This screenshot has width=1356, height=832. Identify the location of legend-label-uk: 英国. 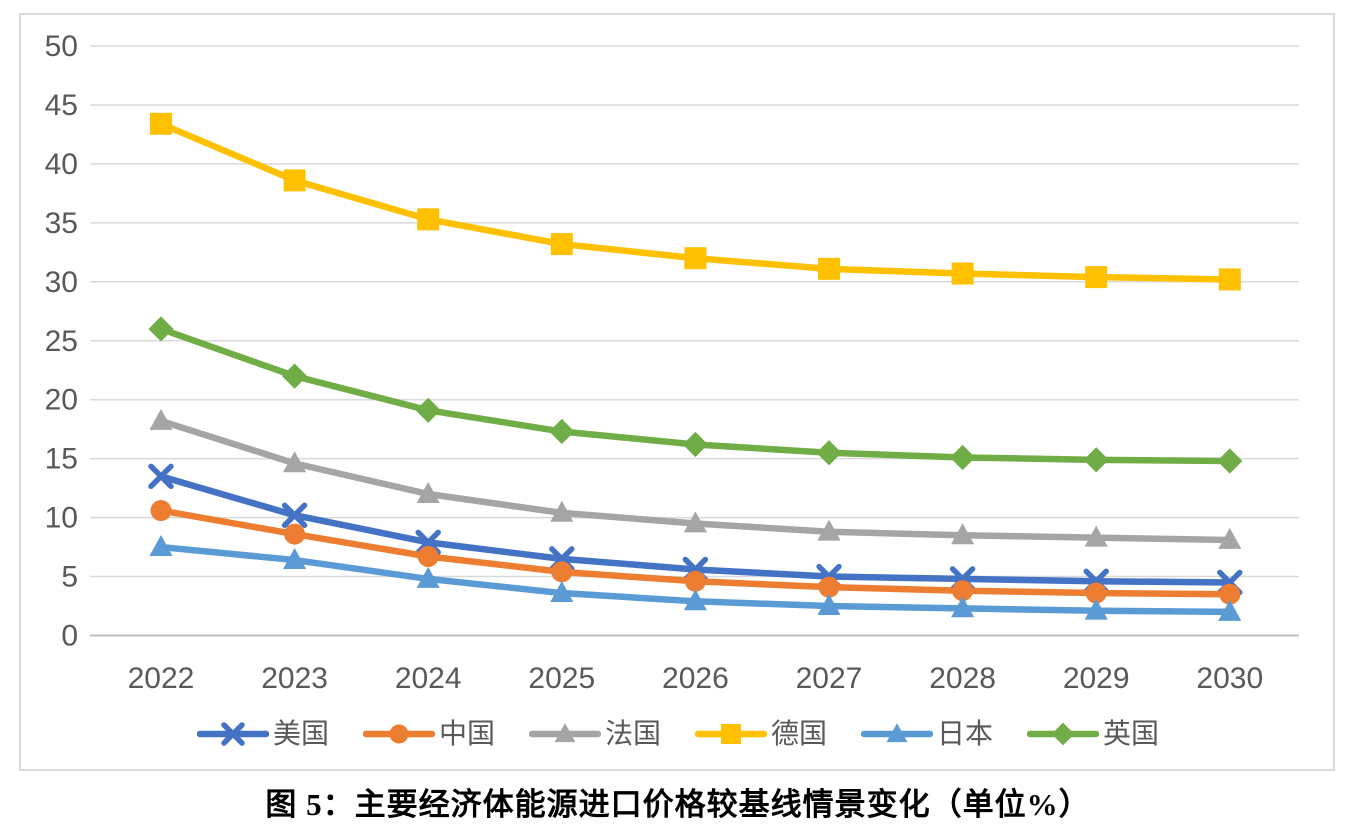
(1131, 733).